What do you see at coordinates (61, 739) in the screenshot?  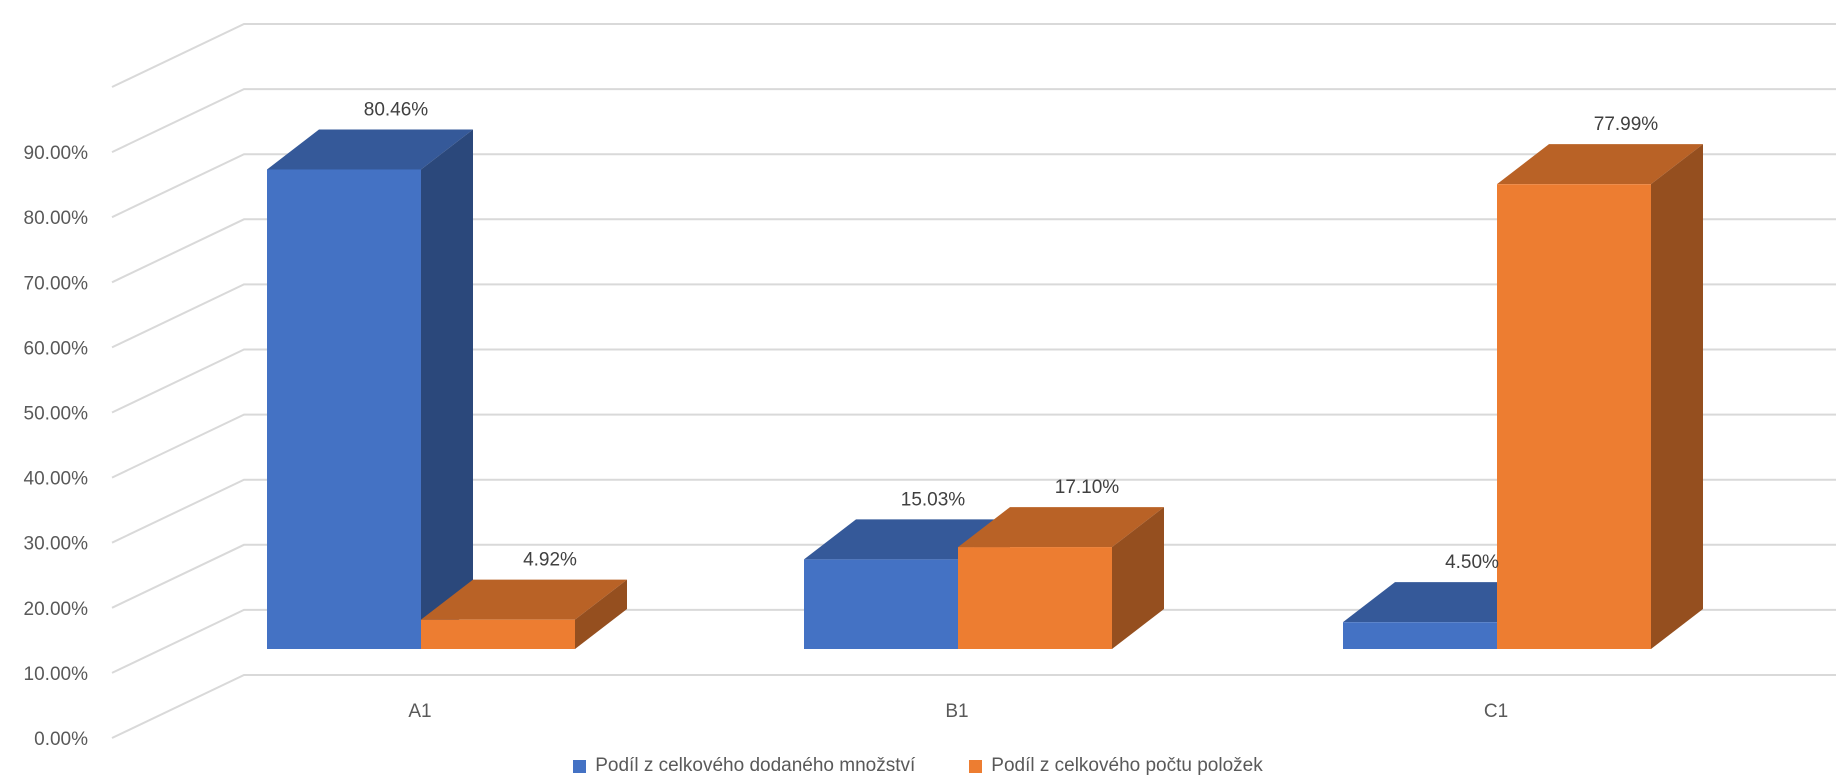 I see `y-tick-label: 0.00%` at bounding box center [61, 739].